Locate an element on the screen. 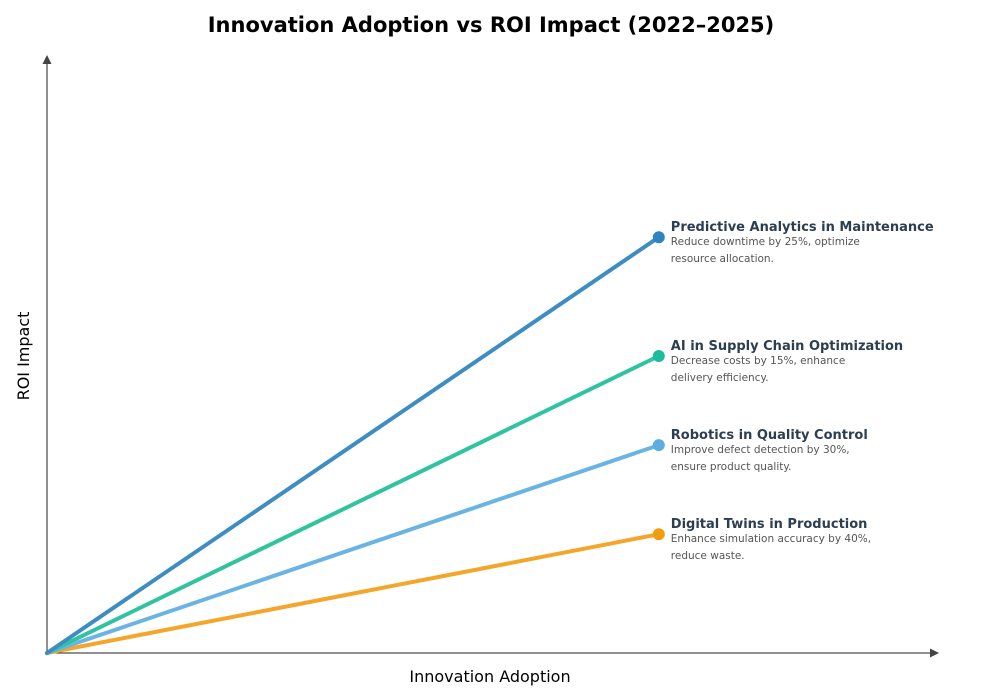 The image size is (1000, 700). series-description: Reduce downtime by 25%, optimize is located at coordinates (765, 242).